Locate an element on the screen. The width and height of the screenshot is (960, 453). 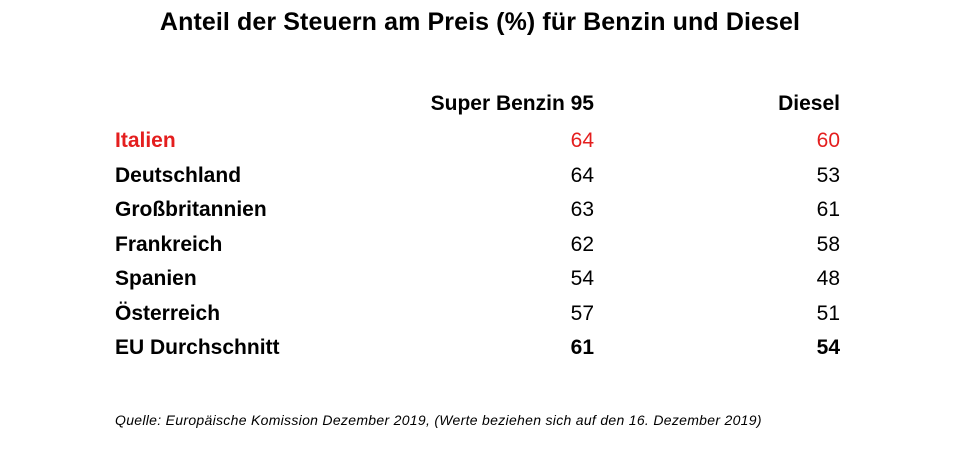
diesel-value: 58 is located at coordinates (828, 244).